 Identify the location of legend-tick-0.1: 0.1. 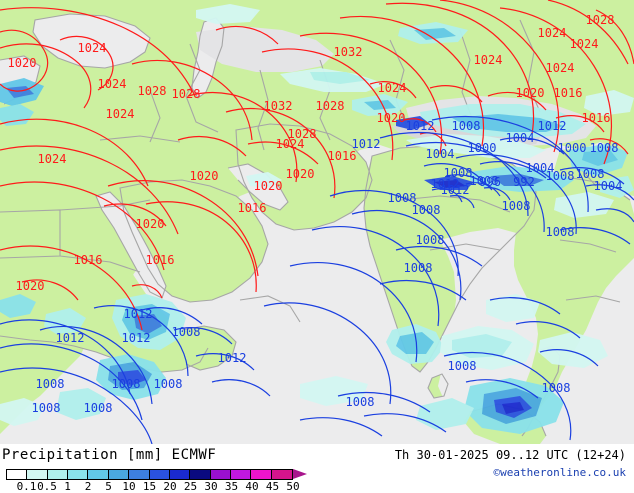
(26, 486).